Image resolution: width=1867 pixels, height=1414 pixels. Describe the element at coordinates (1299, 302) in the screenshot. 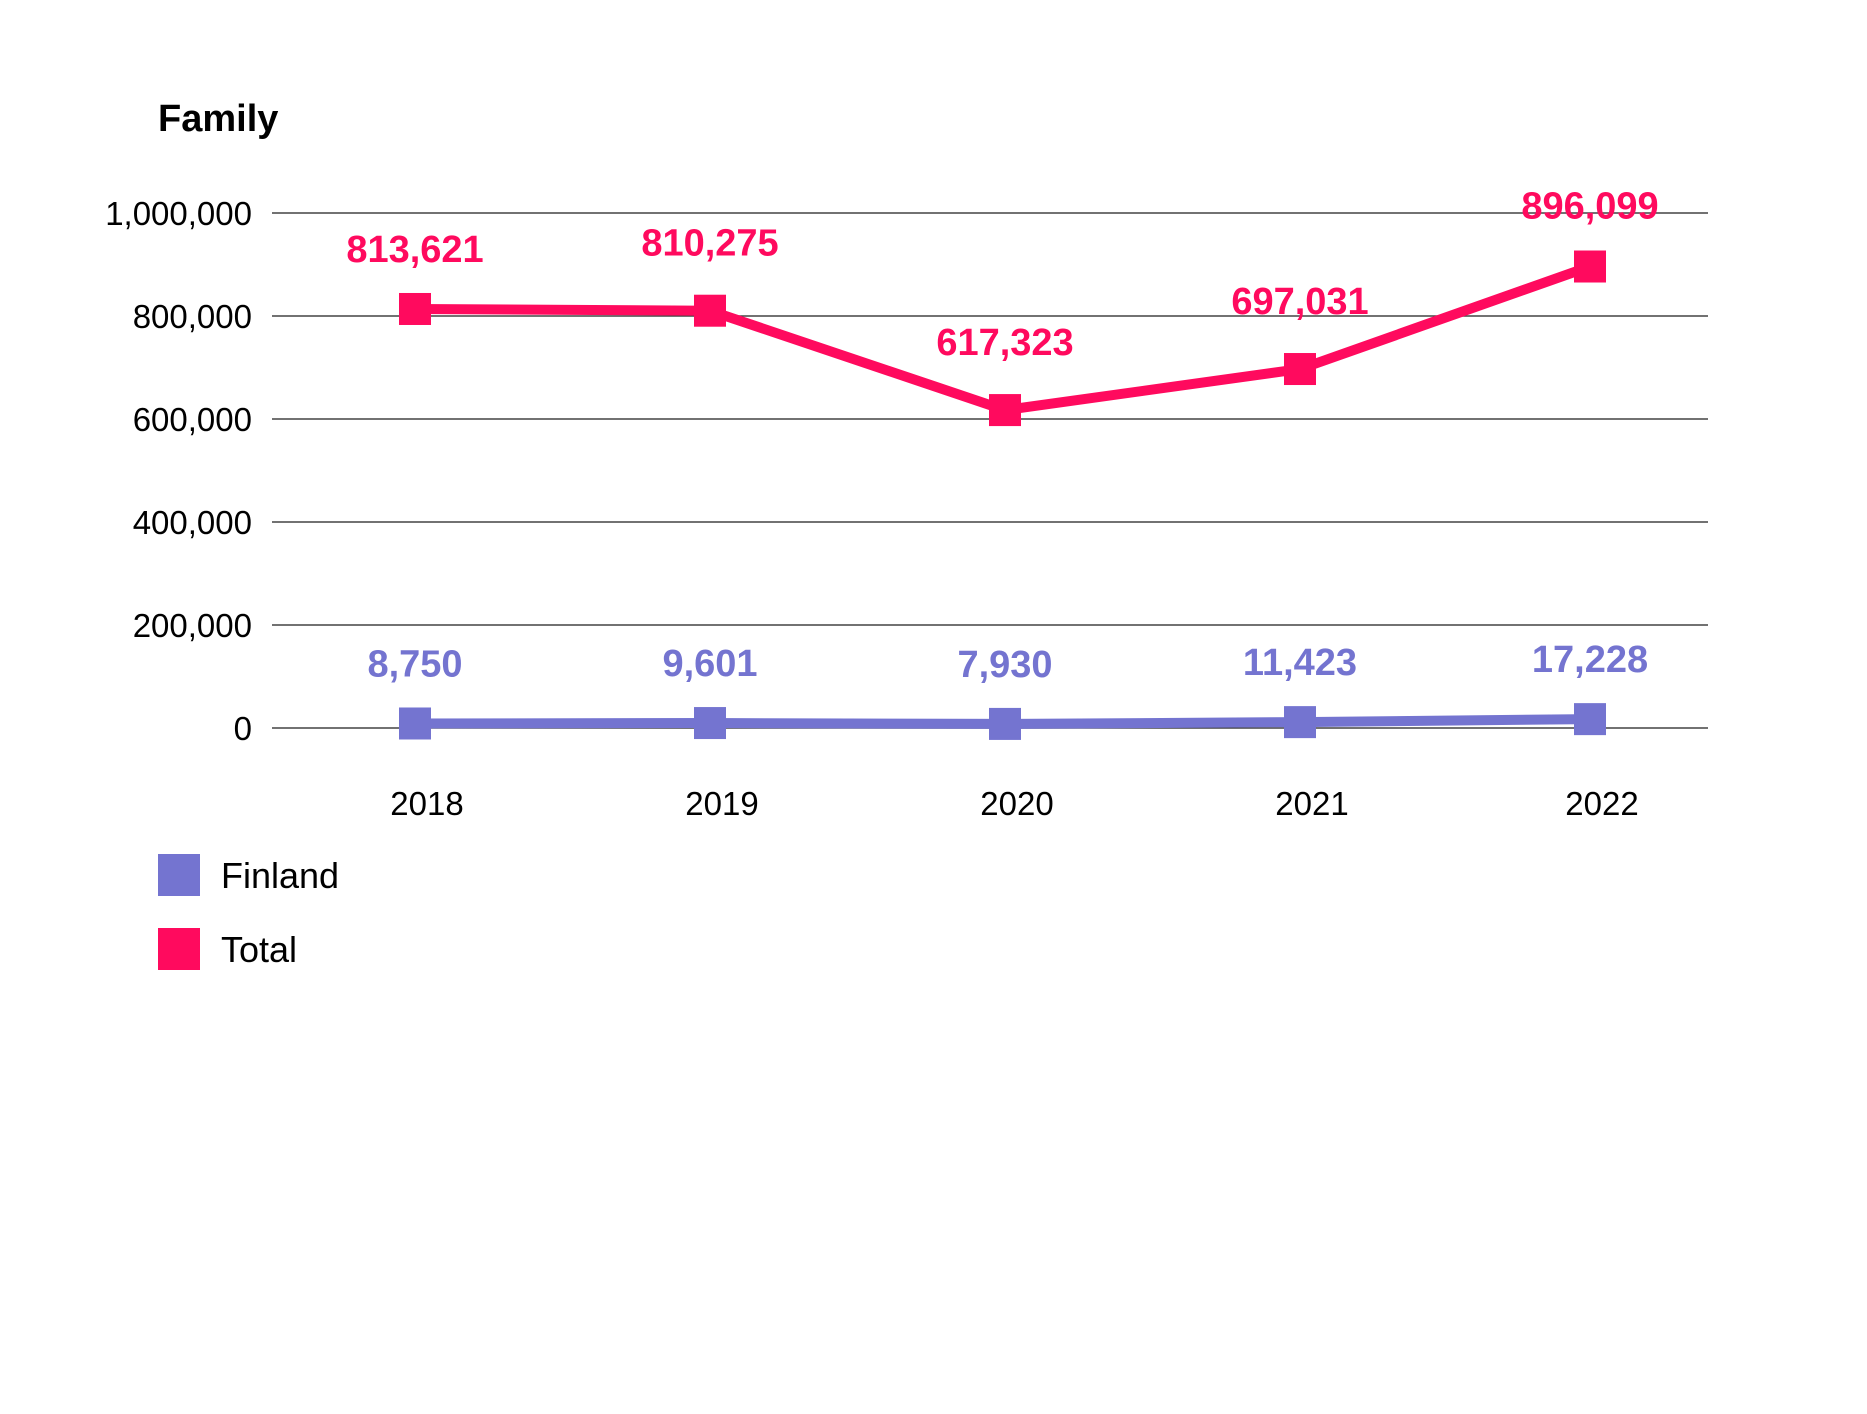

I see `data-label-total: 697,031` at that location.